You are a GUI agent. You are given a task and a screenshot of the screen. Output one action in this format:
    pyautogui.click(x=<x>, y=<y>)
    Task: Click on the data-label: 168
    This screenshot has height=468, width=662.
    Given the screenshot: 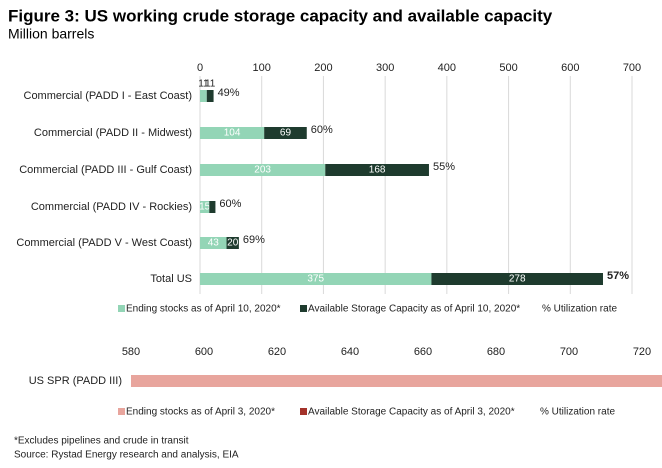 What is the action you would take?
    pyautogui.click(x=377, y=170)
    